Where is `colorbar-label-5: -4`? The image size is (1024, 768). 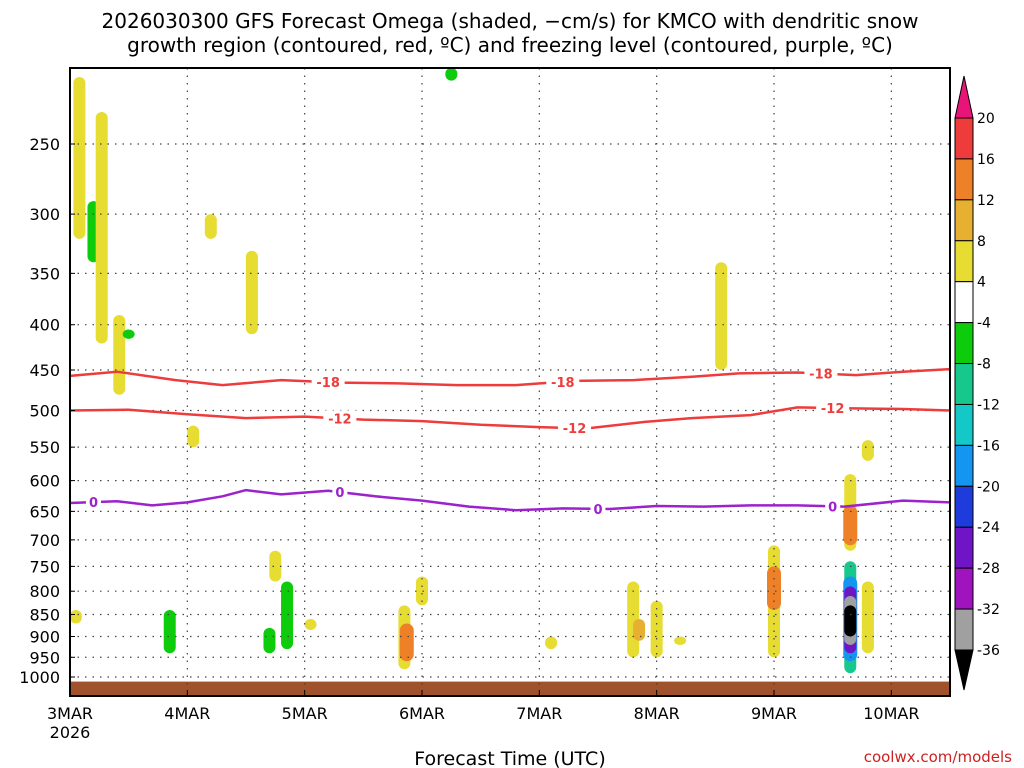
colorbar-label-5: -4 is located at coordinates (984, 324).